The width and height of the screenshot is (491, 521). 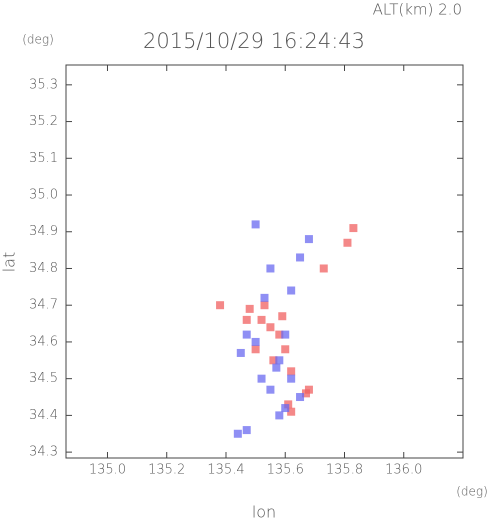 What do you see at coordinates (472, 492) in the screenshot?
I see `x-unit: (deg)` at bounding box center [472, 492].